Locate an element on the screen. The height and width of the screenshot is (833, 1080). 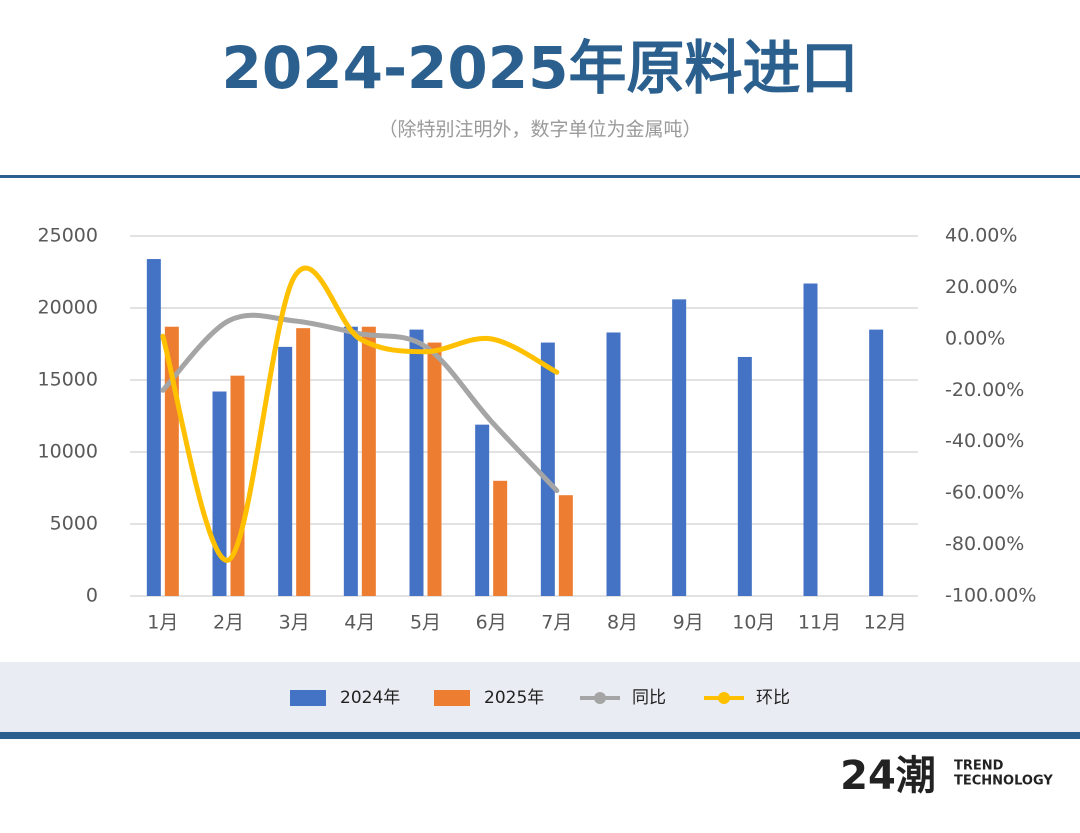
y2-tick-label: -40.00% is located at coordinates (984, 441).